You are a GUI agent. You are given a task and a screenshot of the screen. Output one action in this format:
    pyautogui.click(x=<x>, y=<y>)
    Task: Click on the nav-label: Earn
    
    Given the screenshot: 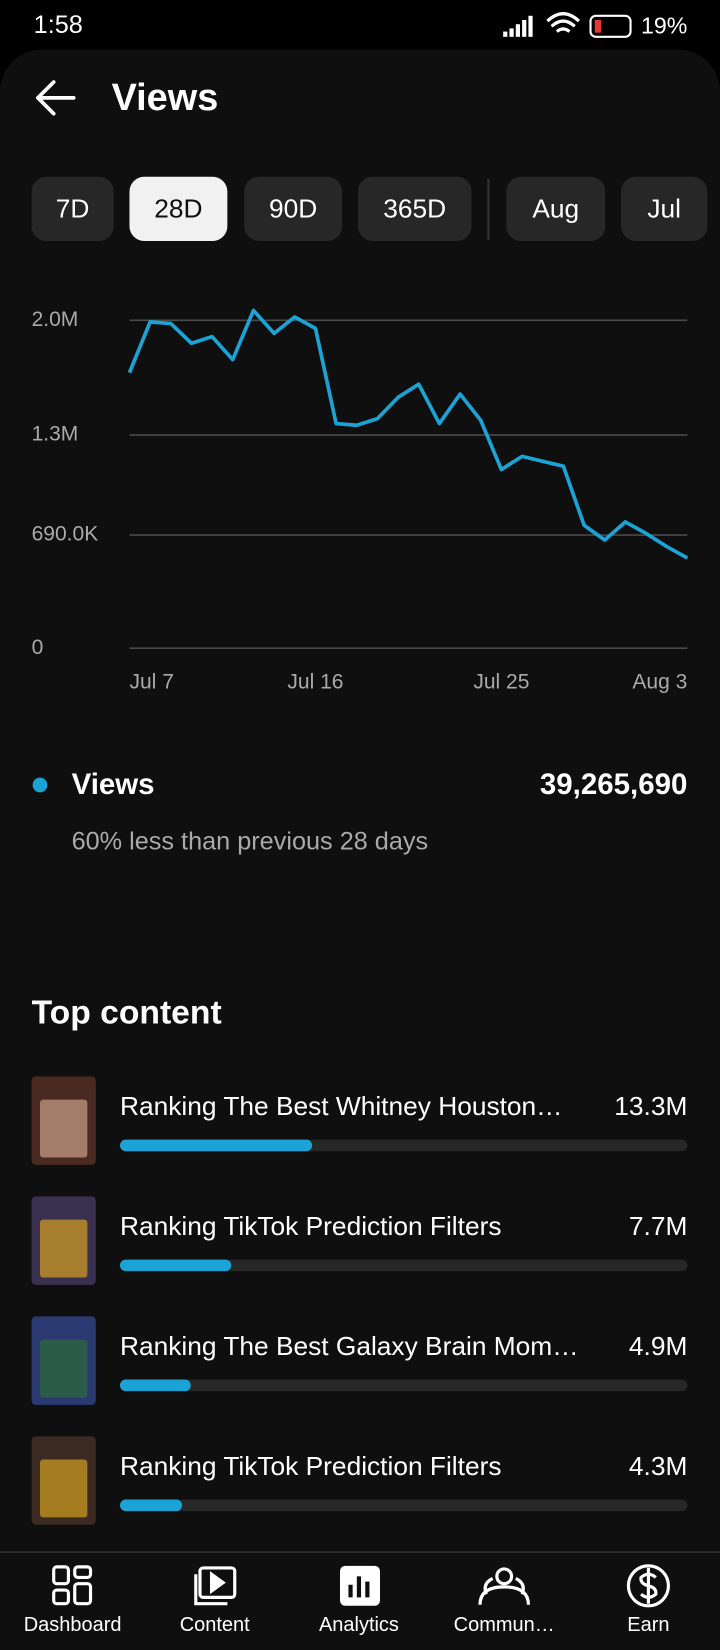 What is the action you would take?
    pyautogui.click(x=648, y=1625)
    